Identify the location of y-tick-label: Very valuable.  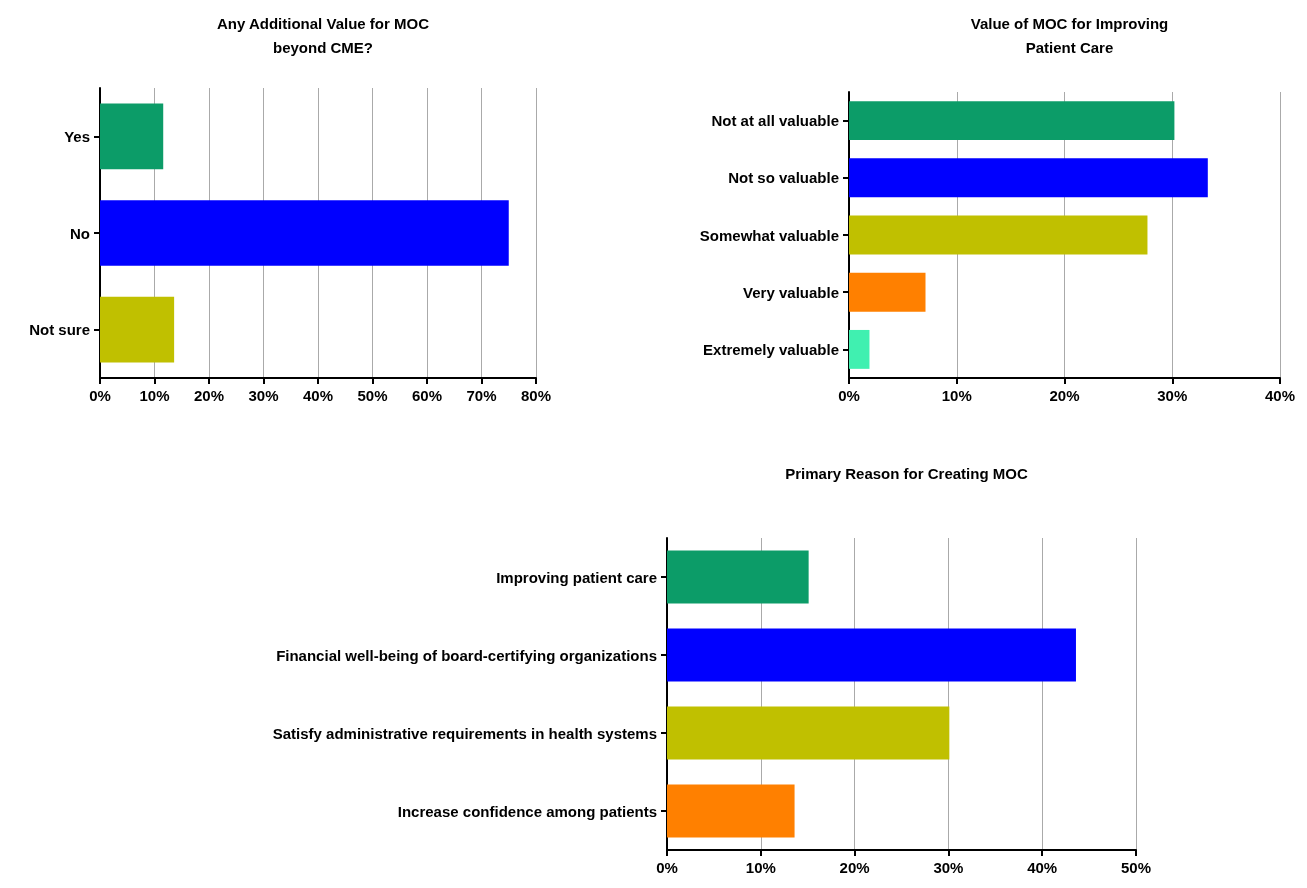
(791, 292).